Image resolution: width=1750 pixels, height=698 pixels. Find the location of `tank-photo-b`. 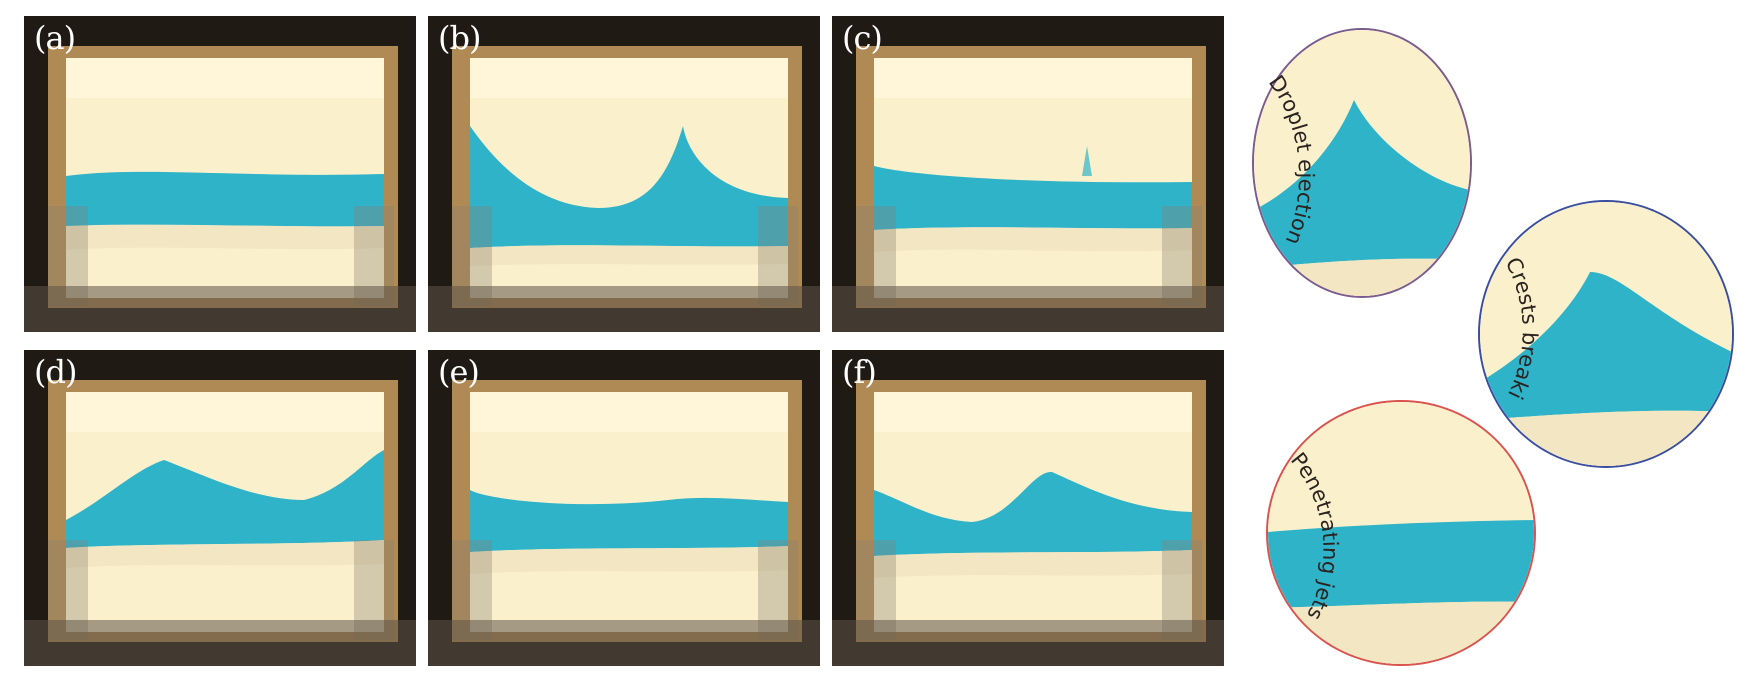

tank-photo-b is located at coordinates (624, 174).